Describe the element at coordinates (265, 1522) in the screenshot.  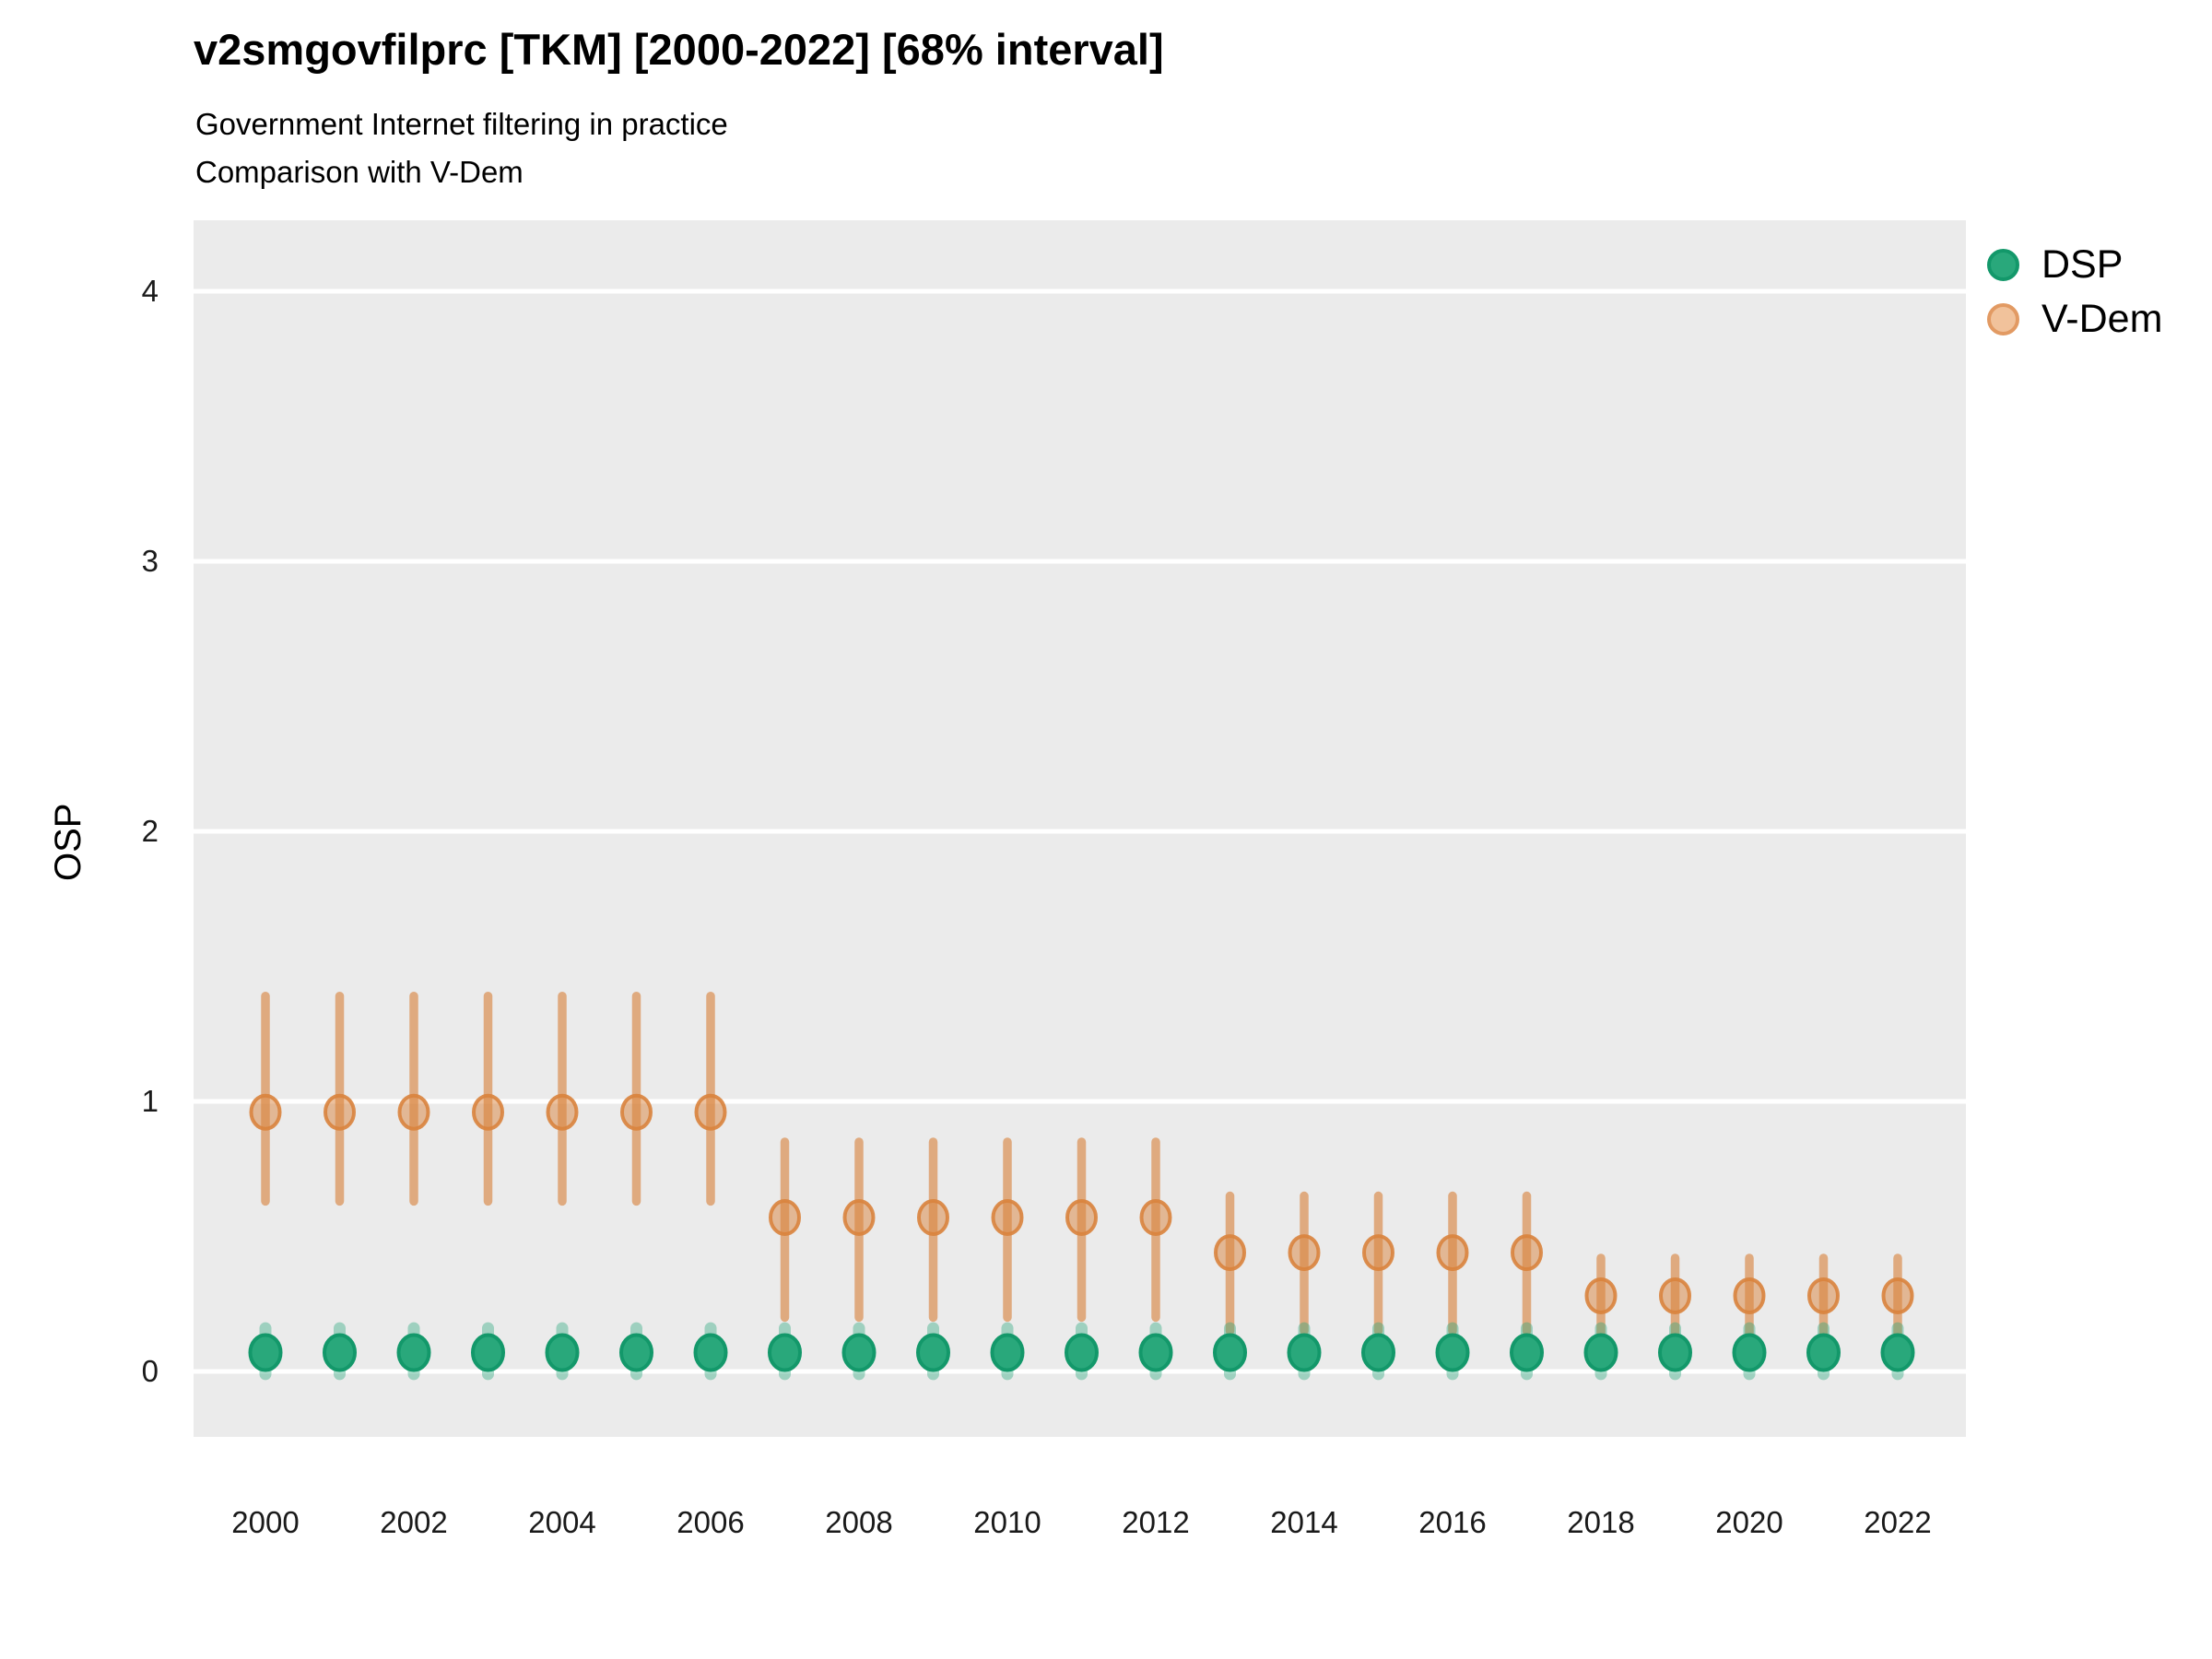
I see `x-tick-label-2000: 2000` at that location.